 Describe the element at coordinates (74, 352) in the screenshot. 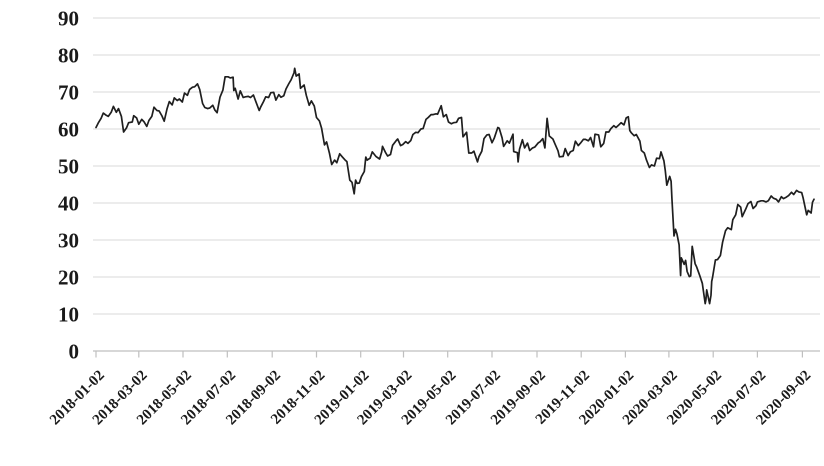

I see `y-axis-label: 0` at that location.